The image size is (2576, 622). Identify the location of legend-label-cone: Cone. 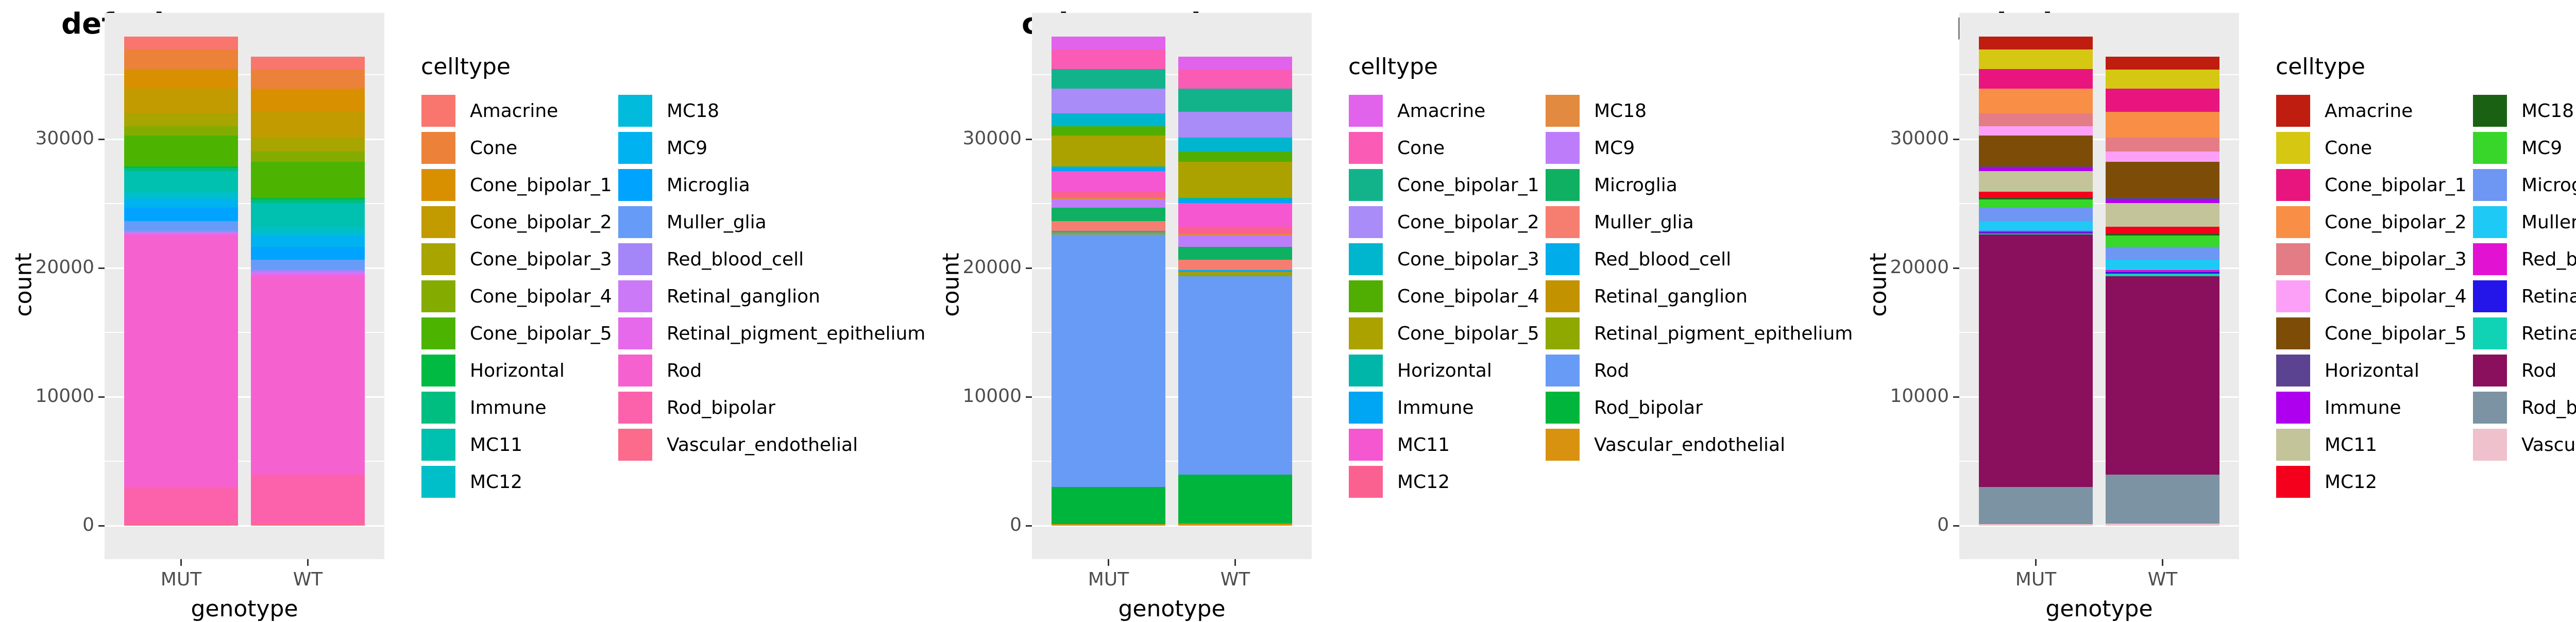
(2348, 148).